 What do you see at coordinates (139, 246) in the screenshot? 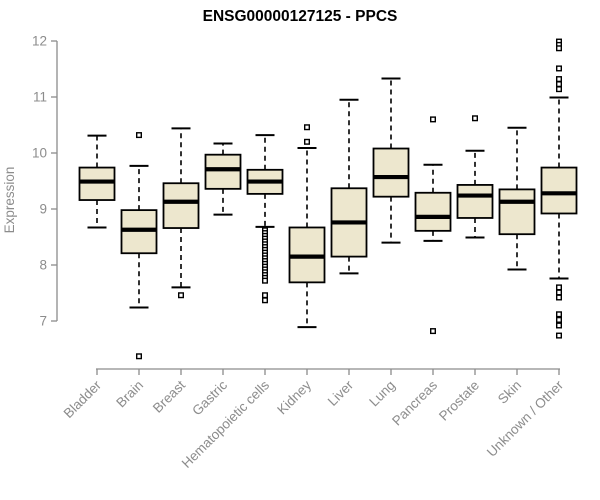
I see `box-group-brain` at bounding box center [139, 246].